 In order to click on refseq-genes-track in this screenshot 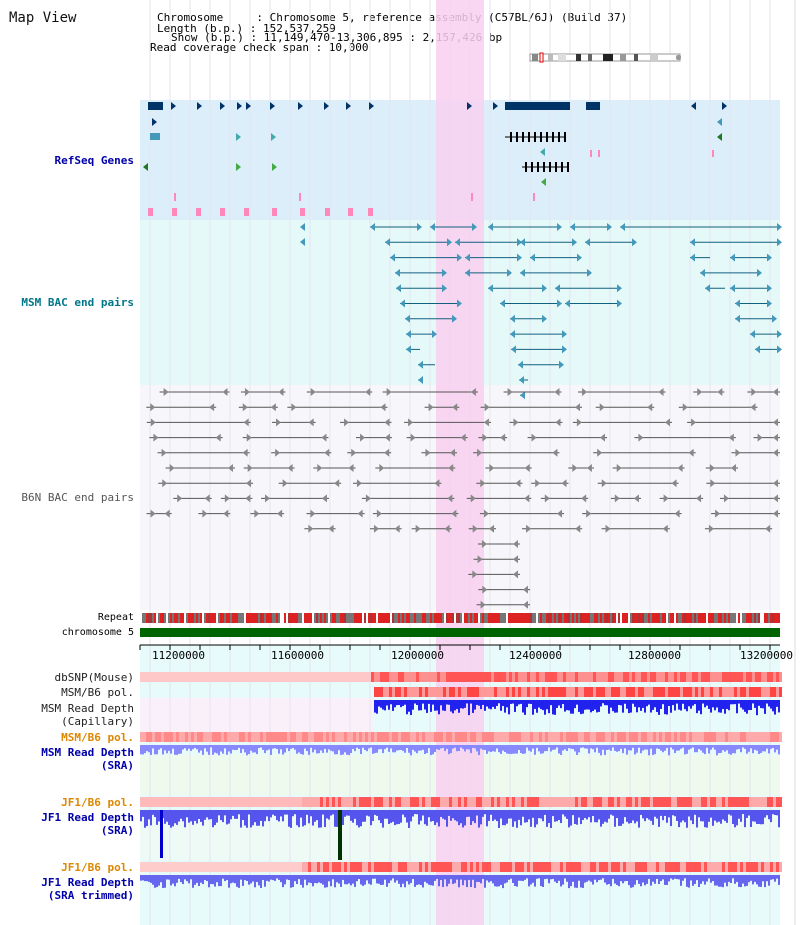, I will do `click(435, 159)`.